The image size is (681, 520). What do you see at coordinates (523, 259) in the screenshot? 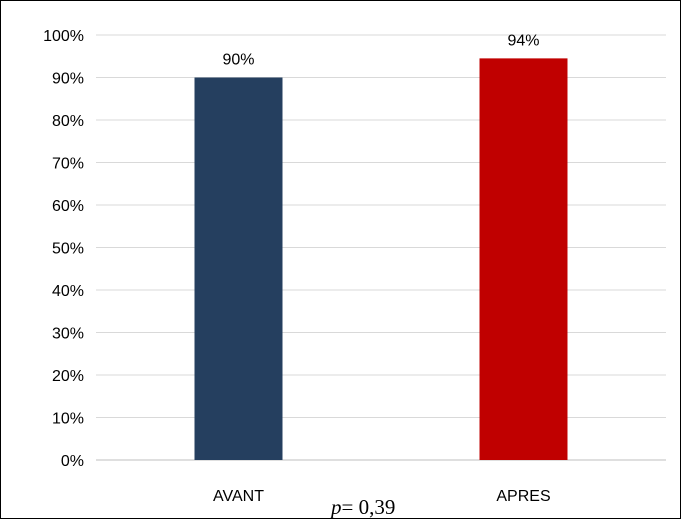
I see `bar-apres` at bounding box center [523, 259].